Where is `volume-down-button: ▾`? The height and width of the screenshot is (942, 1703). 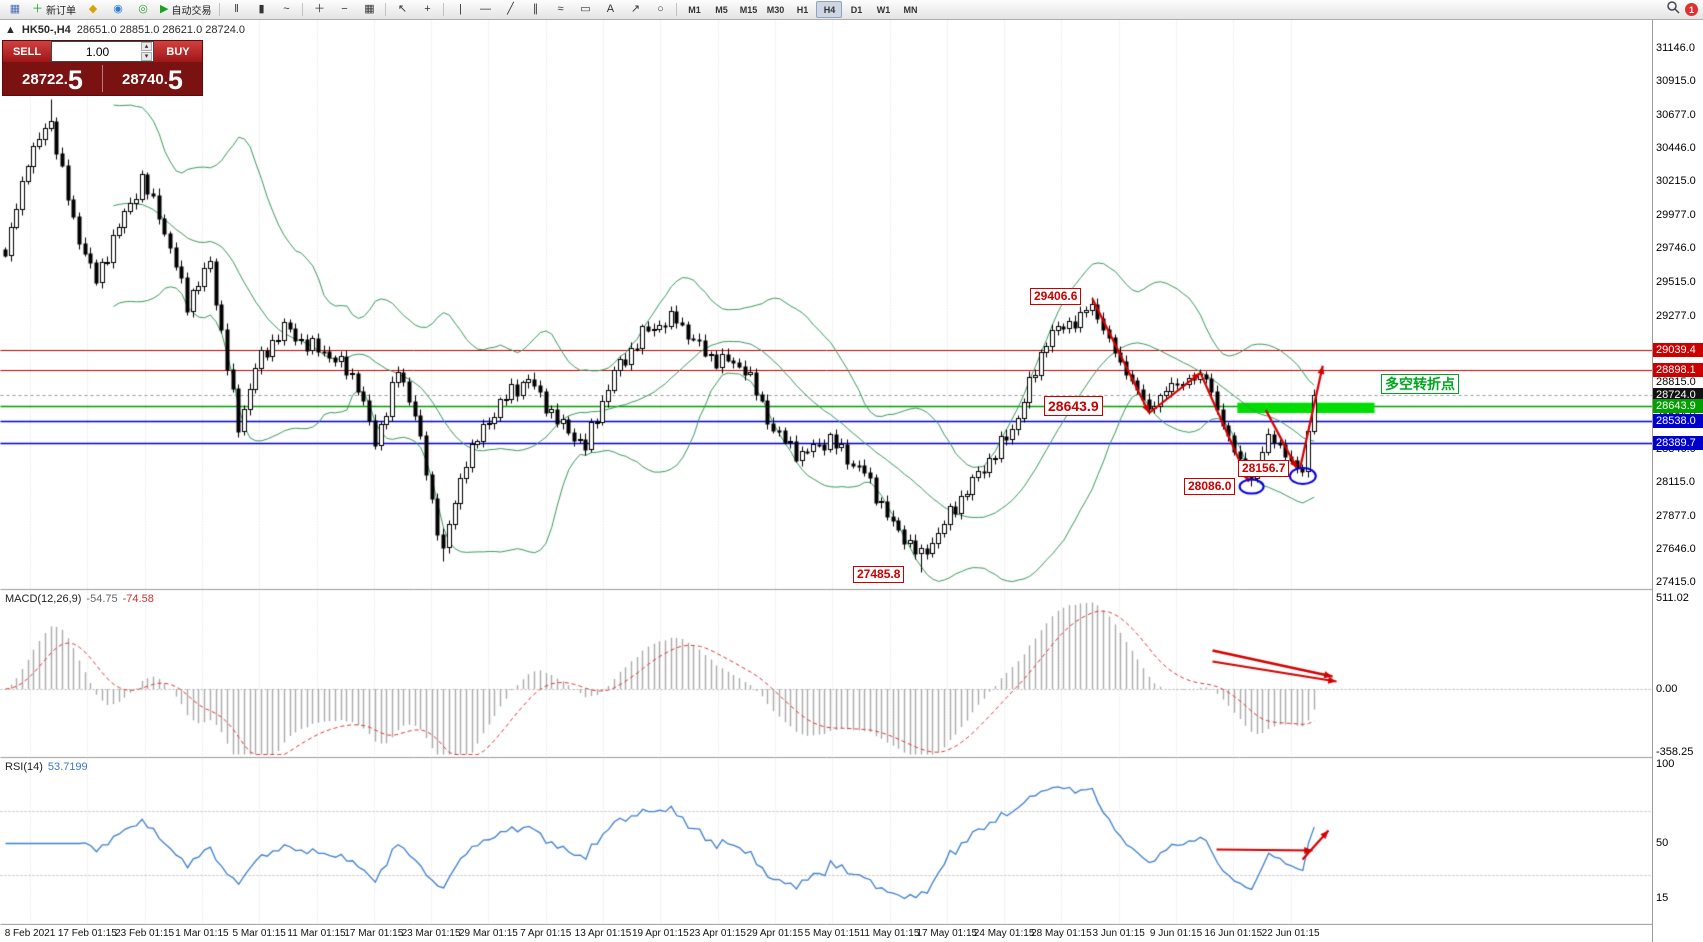 volume-down-button: ▾ is located at coordinates (146, 56).